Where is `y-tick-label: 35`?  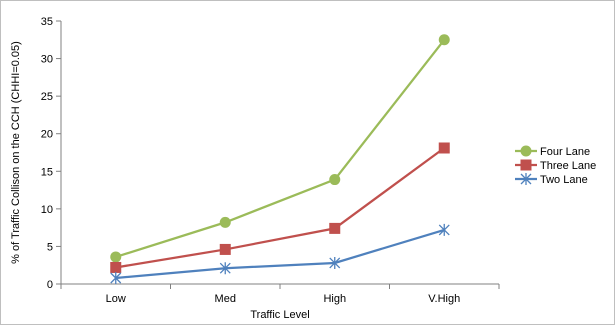 y-tick-label: 35 is located at coordinates (47, 22).